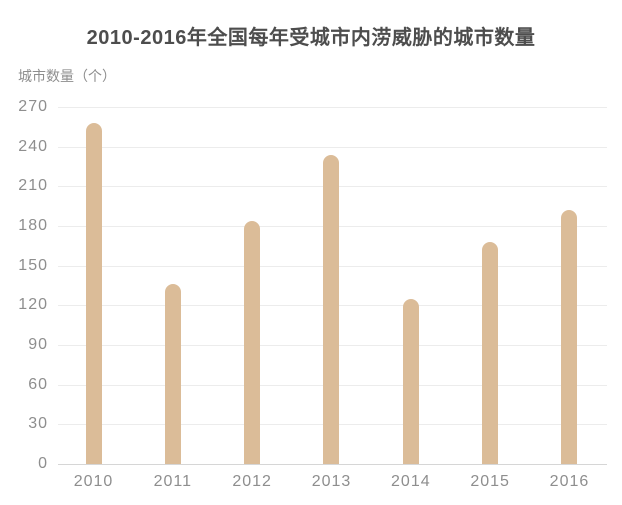 The width and height of the screenshot is (622, 505). What do you see at coordinates (38, 344) in the screenshot?
I see `y-tick-label-90: 90` at bounding box center [38, 344].